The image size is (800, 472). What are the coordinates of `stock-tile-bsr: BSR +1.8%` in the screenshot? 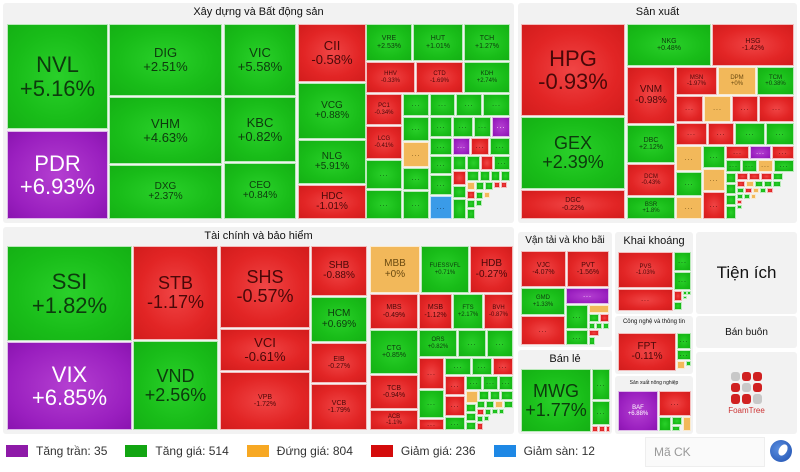 It's located at (651, 208).